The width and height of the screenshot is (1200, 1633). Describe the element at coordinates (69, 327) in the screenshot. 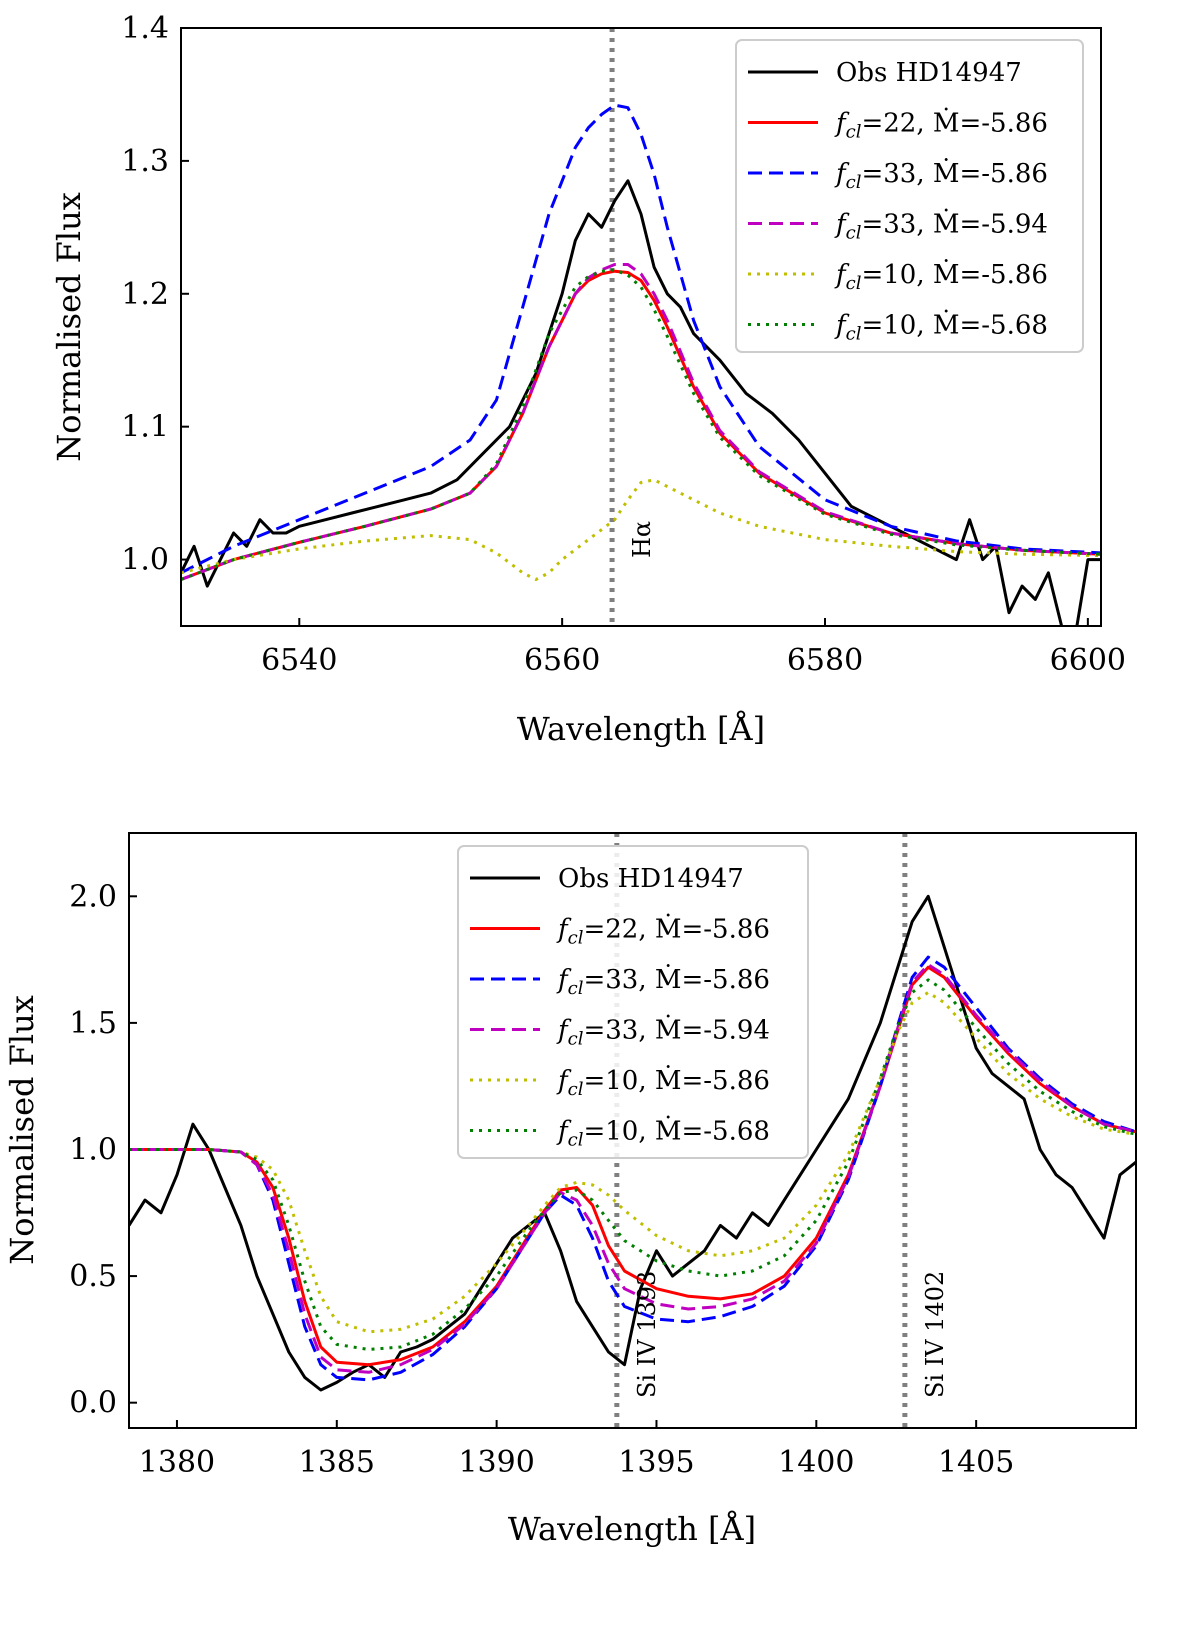

I see `halpha-y-axis-label: Normalised Flux` at that location.